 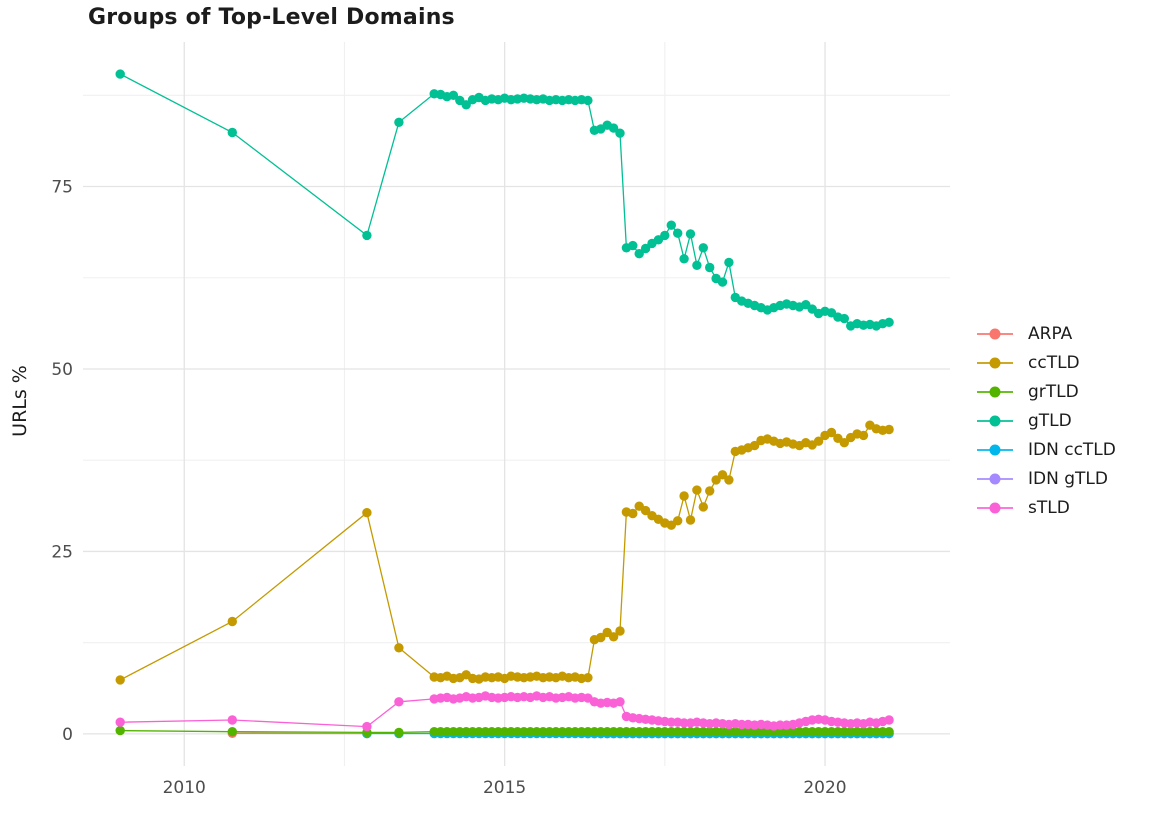 What do you see at coordinates (299, 733) in the screenshot?
I see `series-ARPA` at bounding box center [299, 733].